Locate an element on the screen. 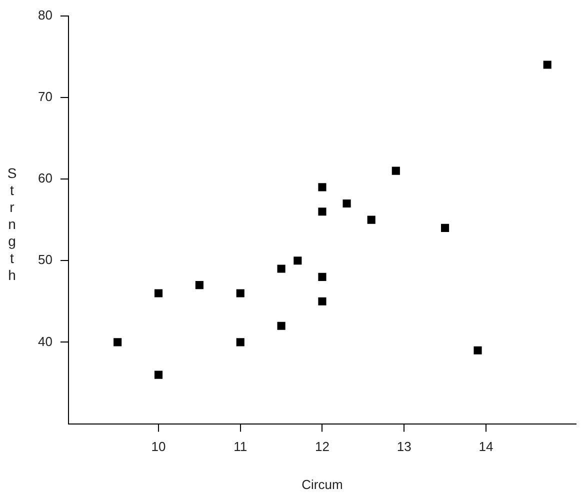 The image size is (582, 502). y-tick-label: 60 is located at coordinates (45, 178).